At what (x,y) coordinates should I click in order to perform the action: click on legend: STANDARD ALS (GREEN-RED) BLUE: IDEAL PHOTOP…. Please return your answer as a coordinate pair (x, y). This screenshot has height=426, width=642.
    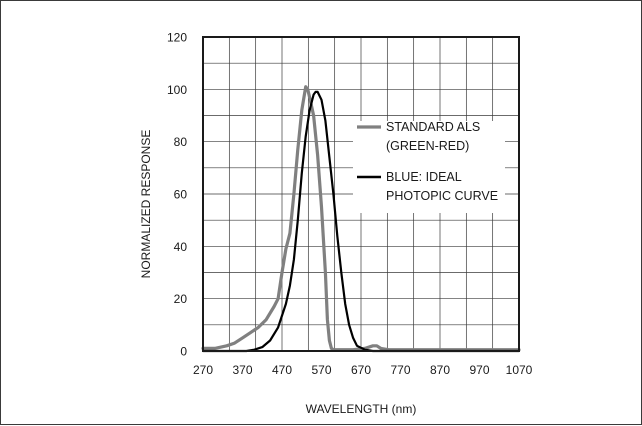
    Looking at the image, I should click on (429, 166).